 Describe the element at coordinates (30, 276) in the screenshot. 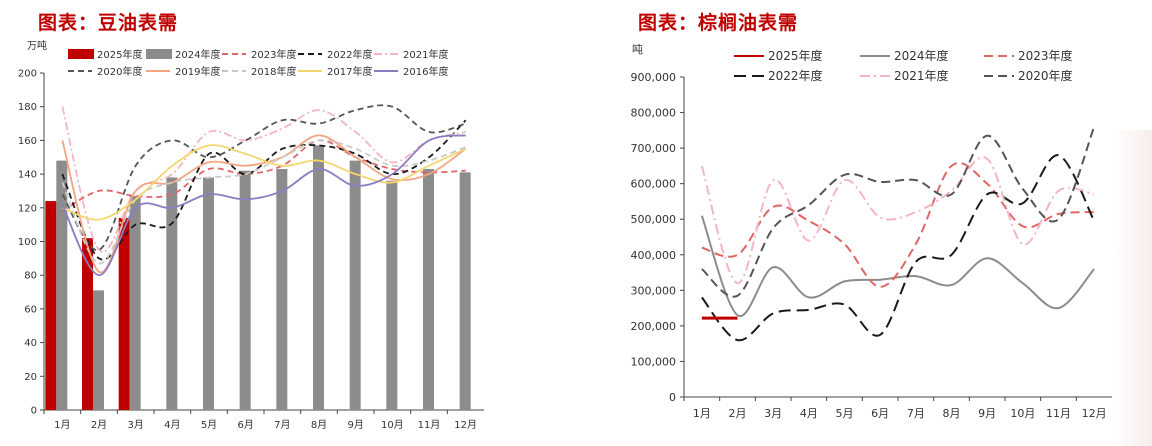

I see `y-tick-label: 80` at that location.